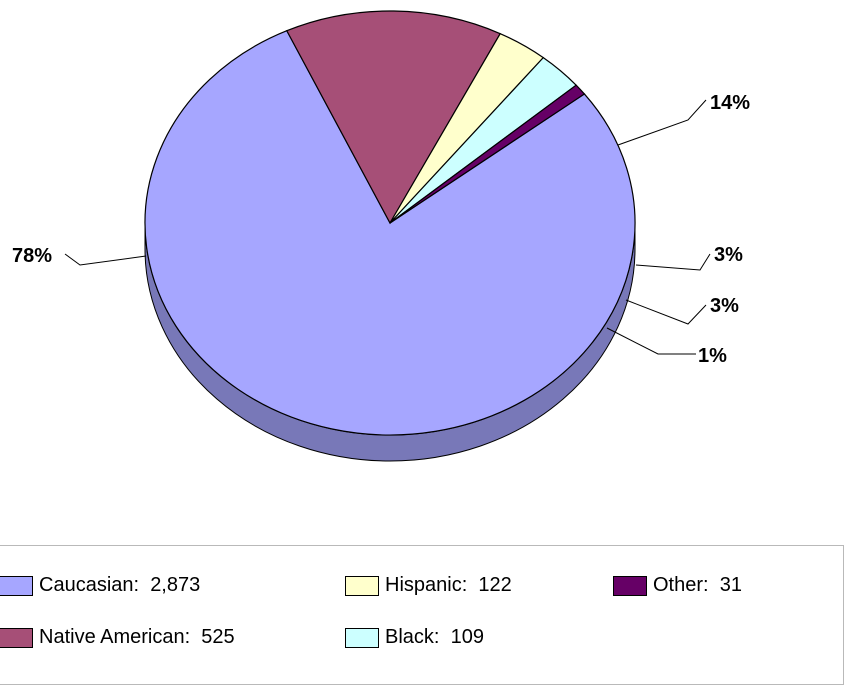 This screenshot has height=685, width=846. Describe the element at coordinates (467, 637) in the screenshot. I see `legend-value-black: 109` at that location.